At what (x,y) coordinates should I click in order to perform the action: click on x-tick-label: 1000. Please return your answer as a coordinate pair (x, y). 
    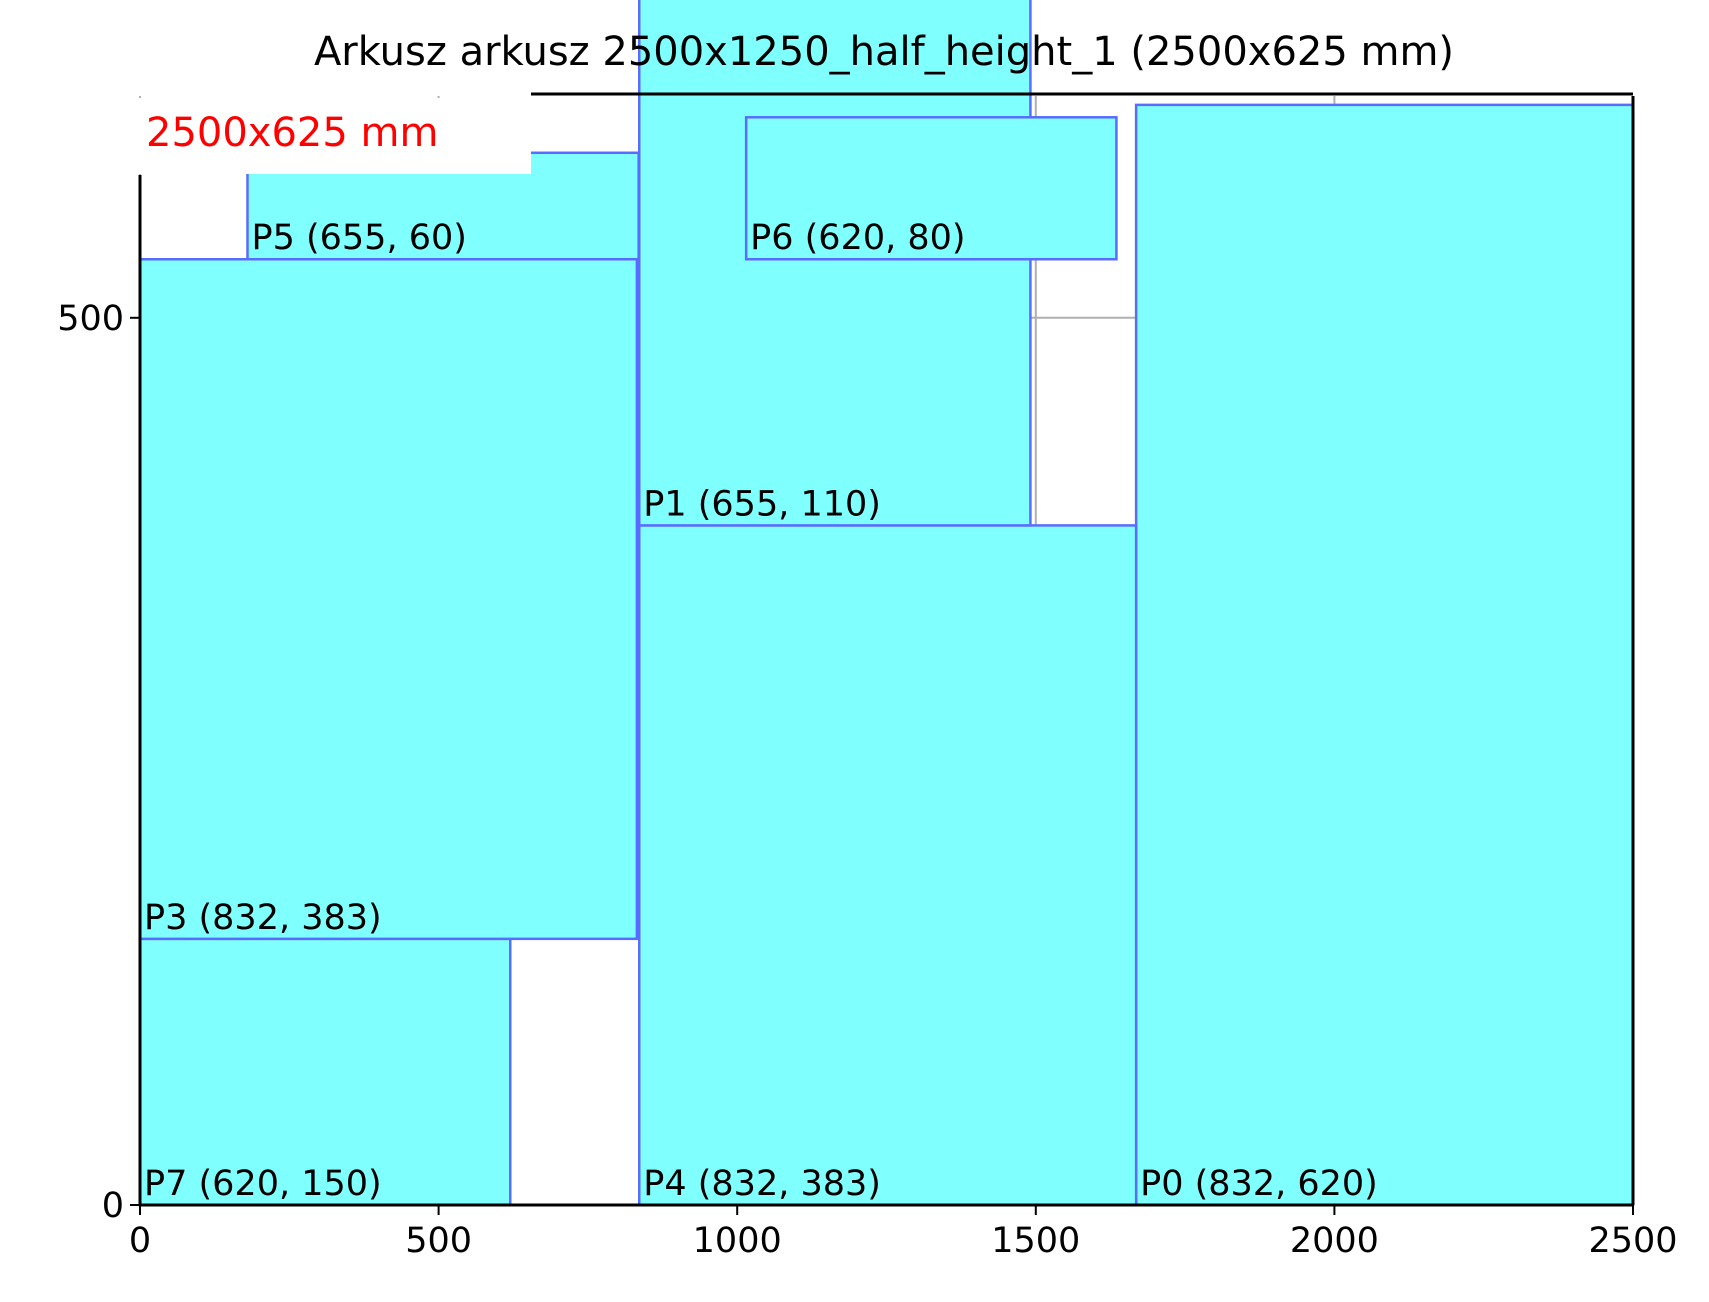
    Looking at the image, I should click on (737, 1241).